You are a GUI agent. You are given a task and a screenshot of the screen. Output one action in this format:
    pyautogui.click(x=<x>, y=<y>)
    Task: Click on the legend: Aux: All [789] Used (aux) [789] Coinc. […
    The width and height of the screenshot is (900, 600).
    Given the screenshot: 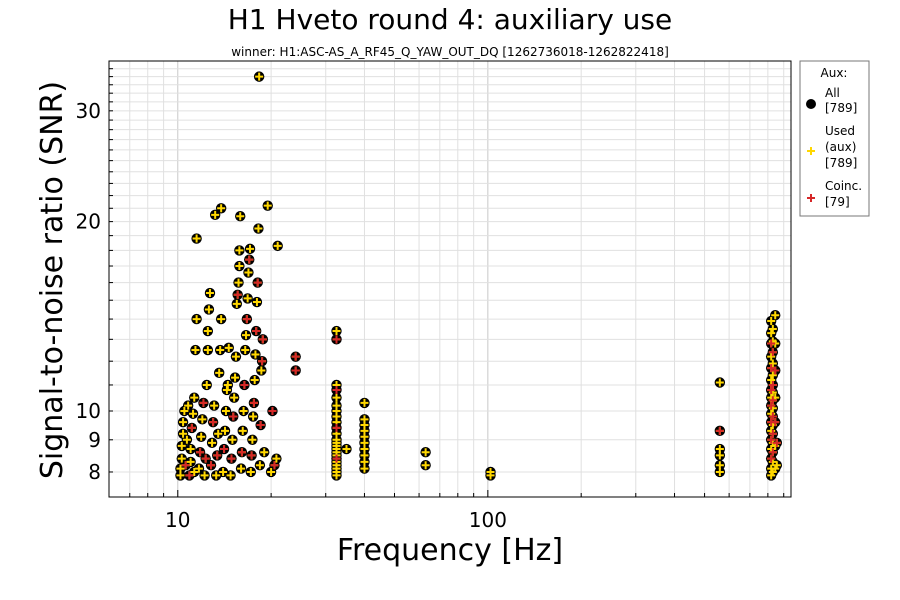 What is the action you would take?
    pyautogui.click(x=834, y=138)
    